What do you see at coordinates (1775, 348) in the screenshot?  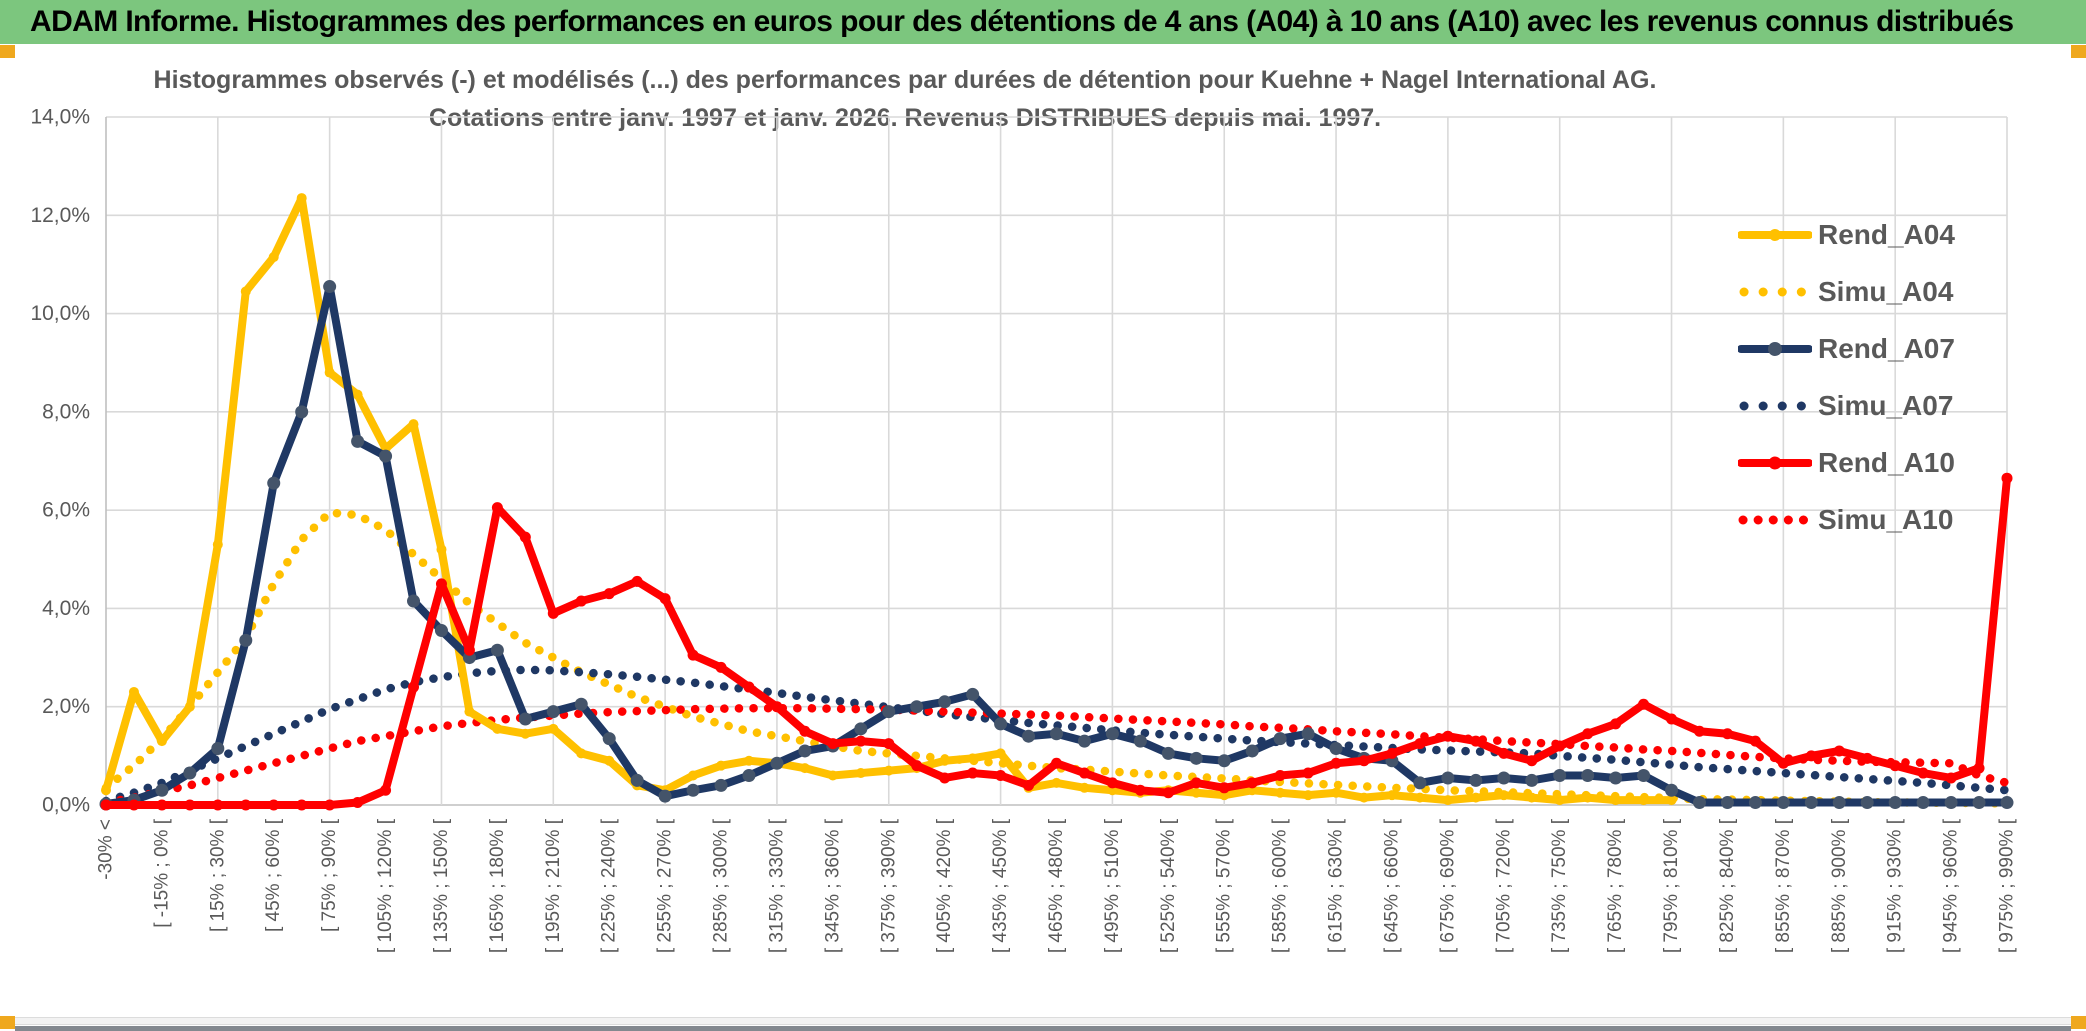 I see `legend-solid-navy-line-icon` at bounding box center [1775, 348].